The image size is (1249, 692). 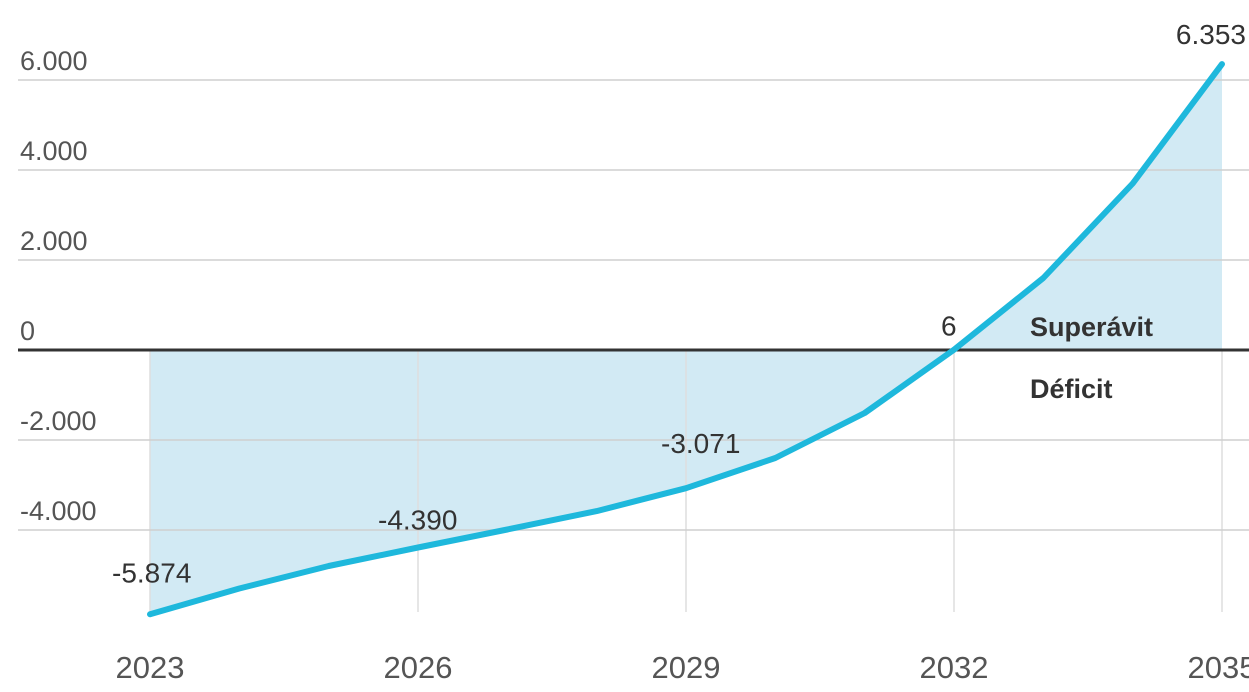 I want to click on x-tick-label: 2029, so click(x=686, y=667).